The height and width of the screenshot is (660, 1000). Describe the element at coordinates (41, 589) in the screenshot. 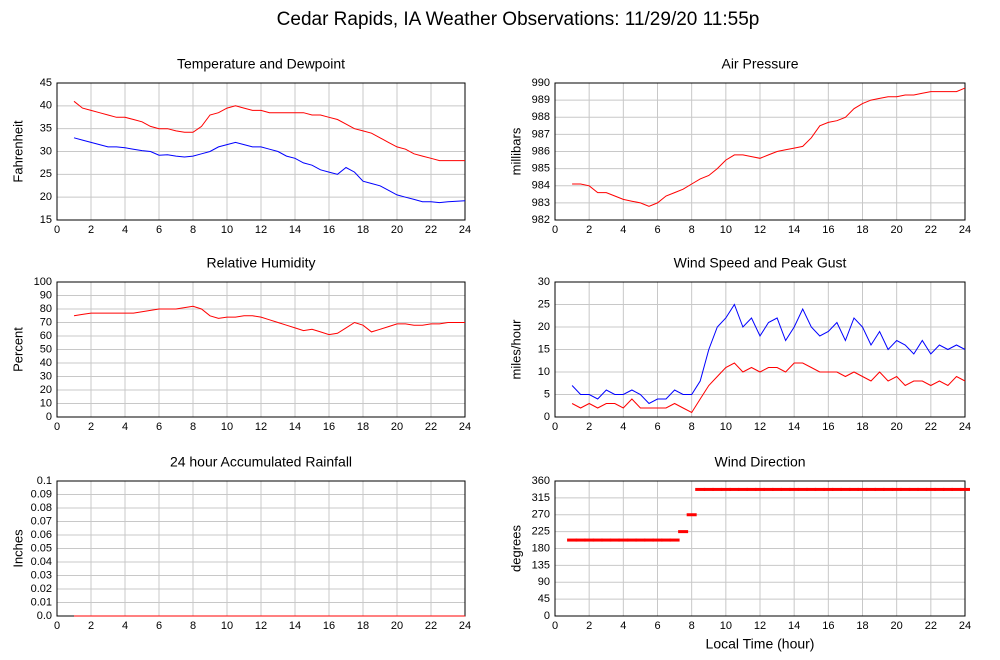

I see `y-tick-label: 0.02` at that location.